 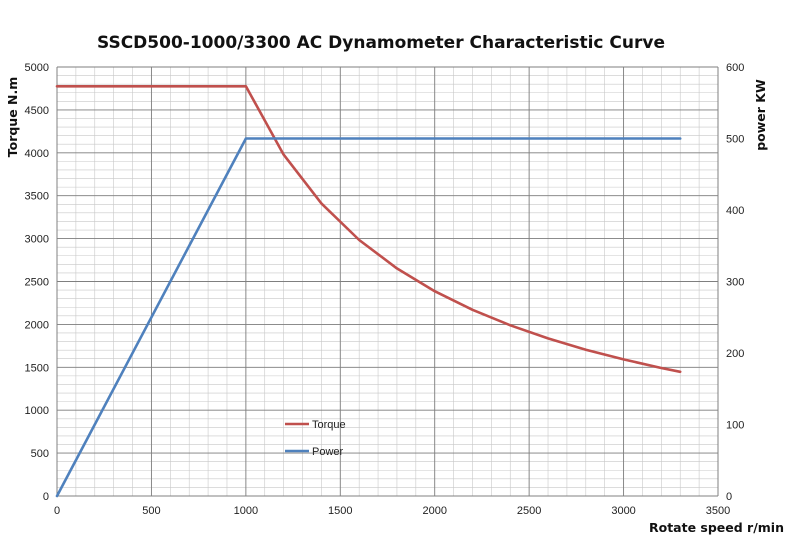 I want to click on y-left-tick-label: 5000, so click(x=37, y=68).